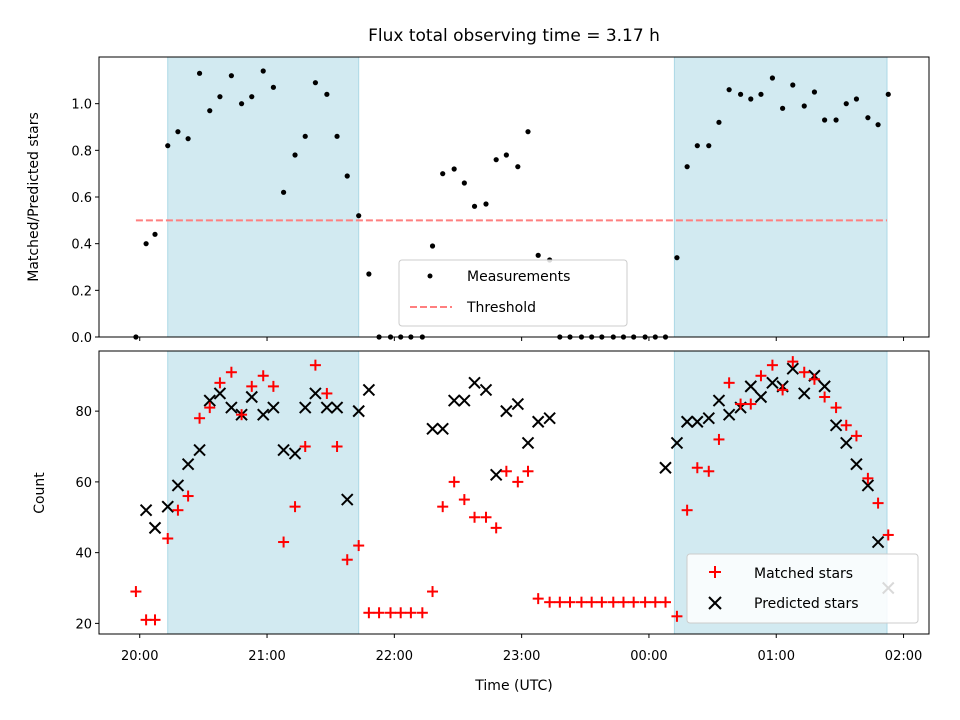 This screenshot has height=720, width=960. Describe the element at coordinates (513, 686) in the screenshot. I see `x-axis-label: Time (UTC)` at that location.